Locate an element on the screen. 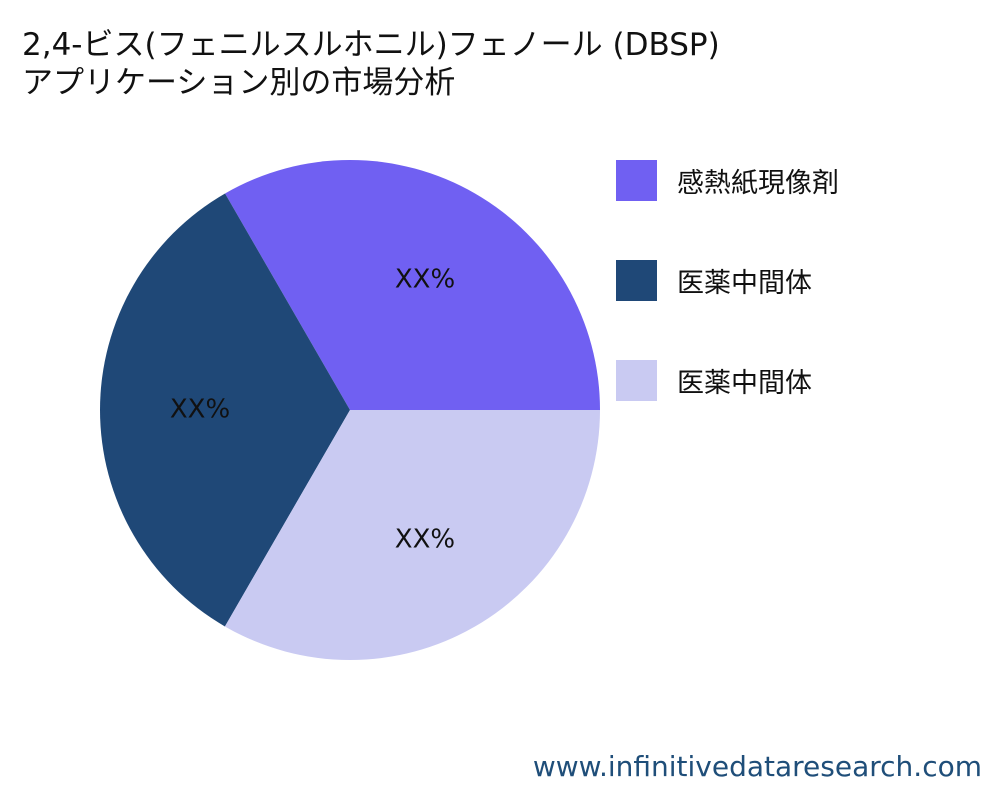  legend-label-3: 医薬中間体 is located at coordinates (744, 383).